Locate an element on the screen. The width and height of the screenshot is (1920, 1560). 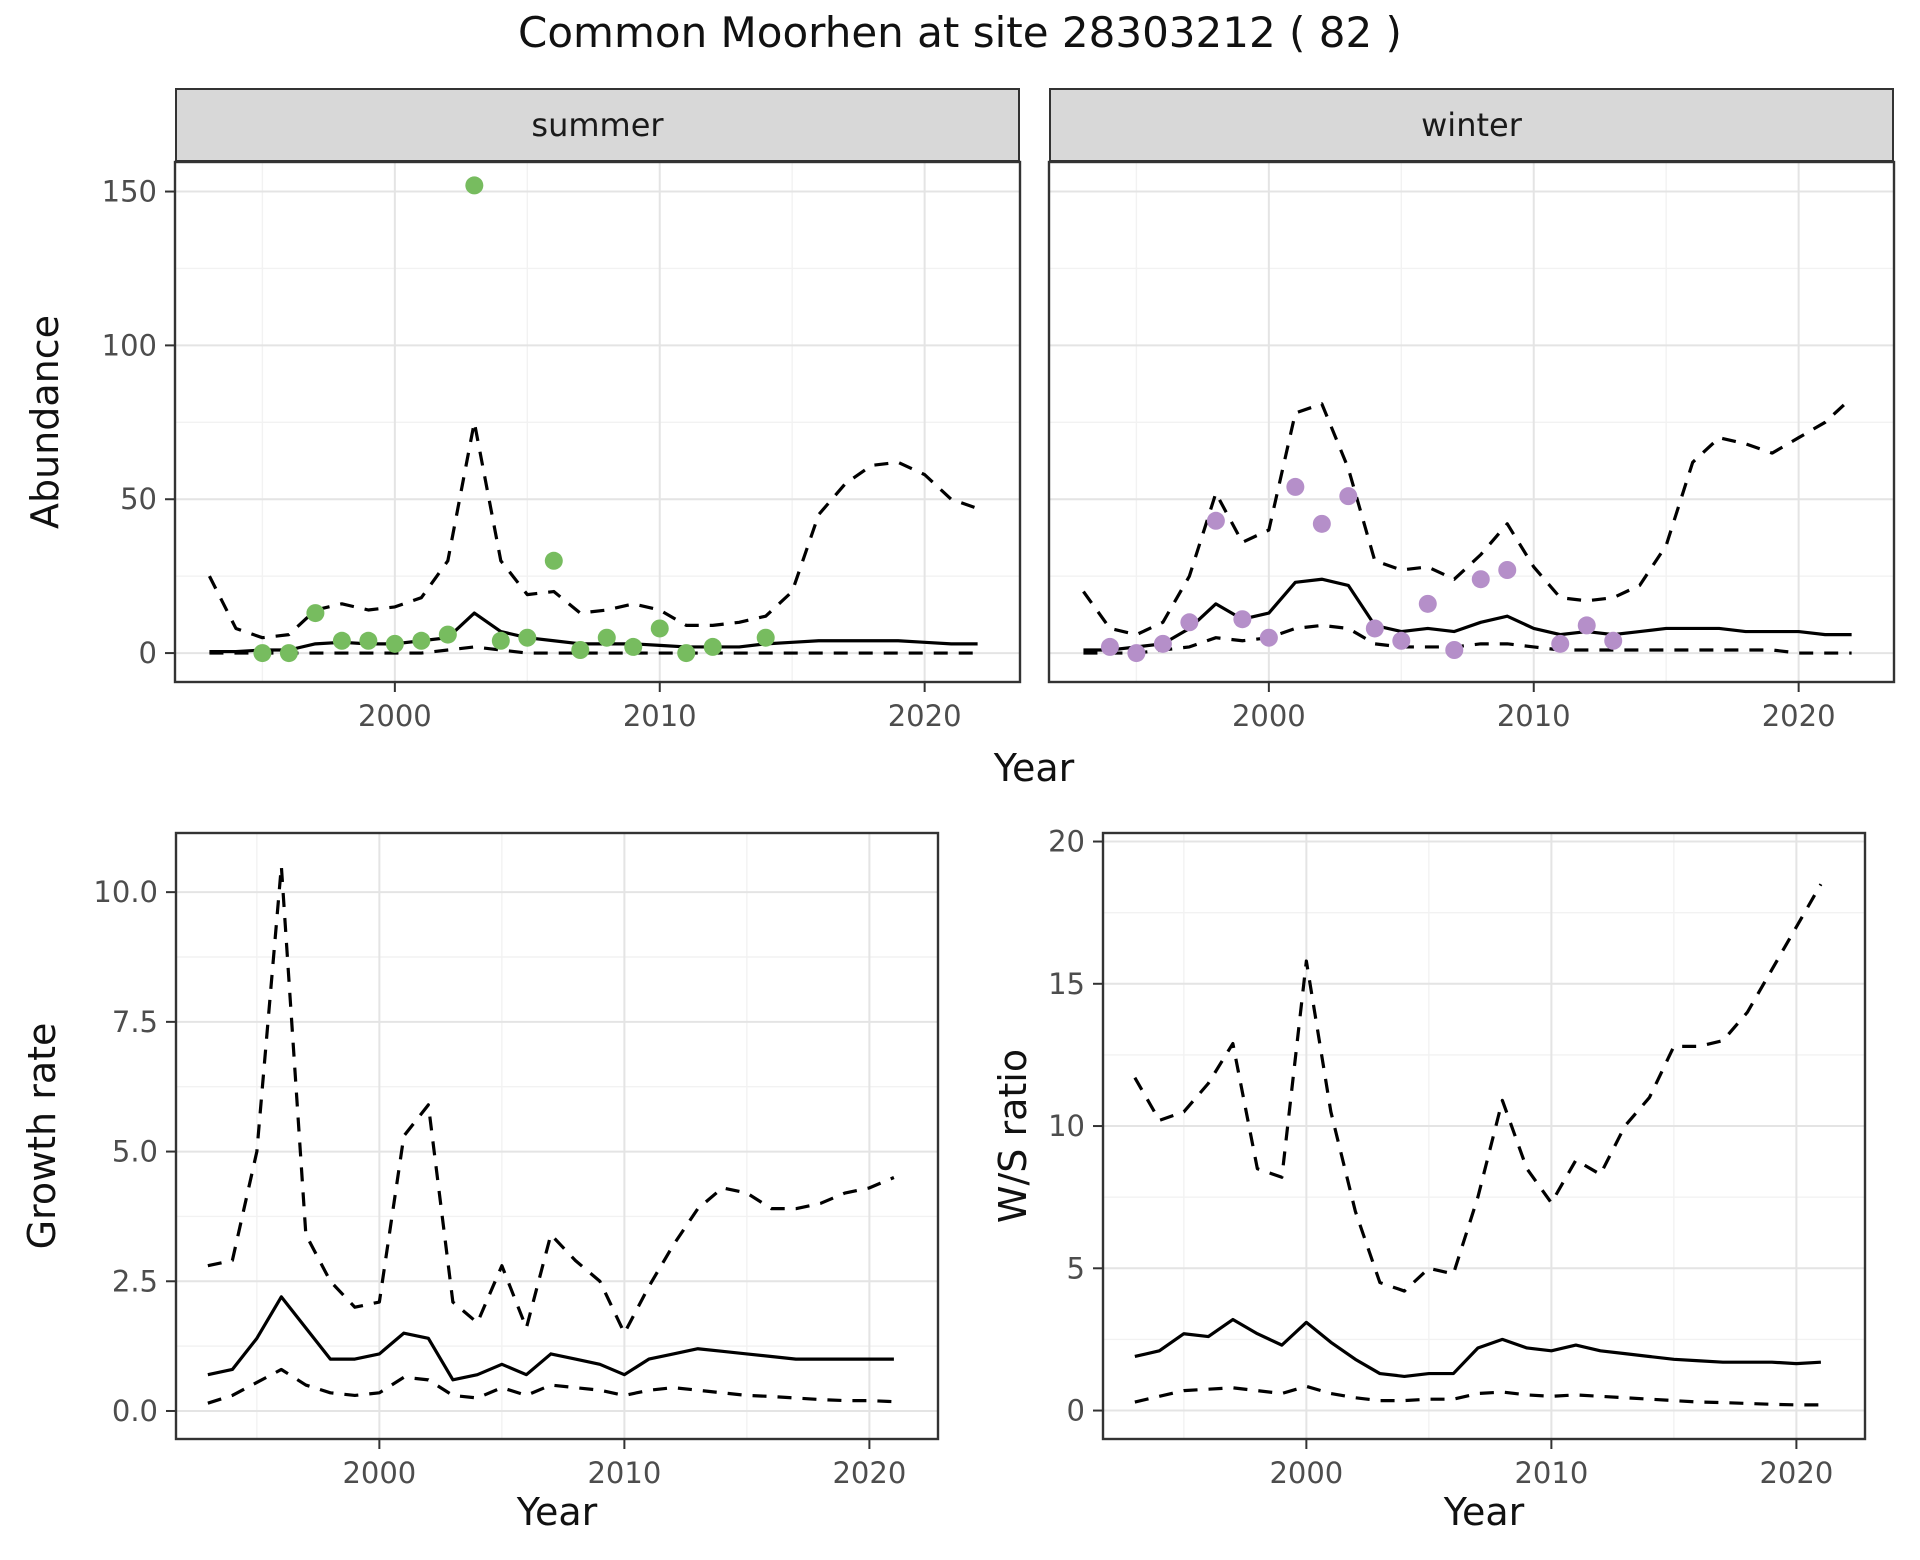
y-tick-label: 2.5 is located at coordinates (135, 1281).